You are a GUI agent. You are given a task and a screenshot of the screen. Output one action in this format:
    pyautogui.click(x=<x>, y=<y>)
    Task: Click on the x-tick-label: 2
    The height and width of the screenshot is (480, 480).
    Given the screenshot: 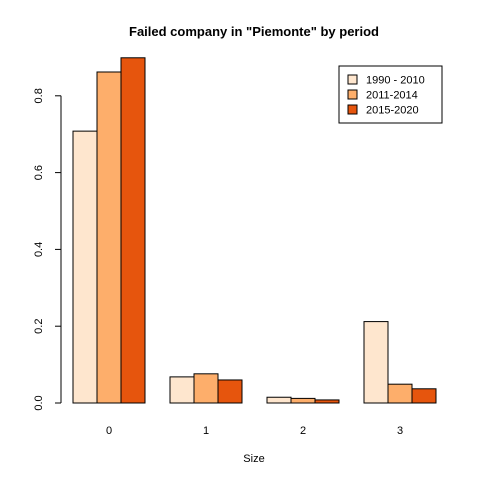 What is the action you would take?
    pyautogui.click(x=303, y=431)
    